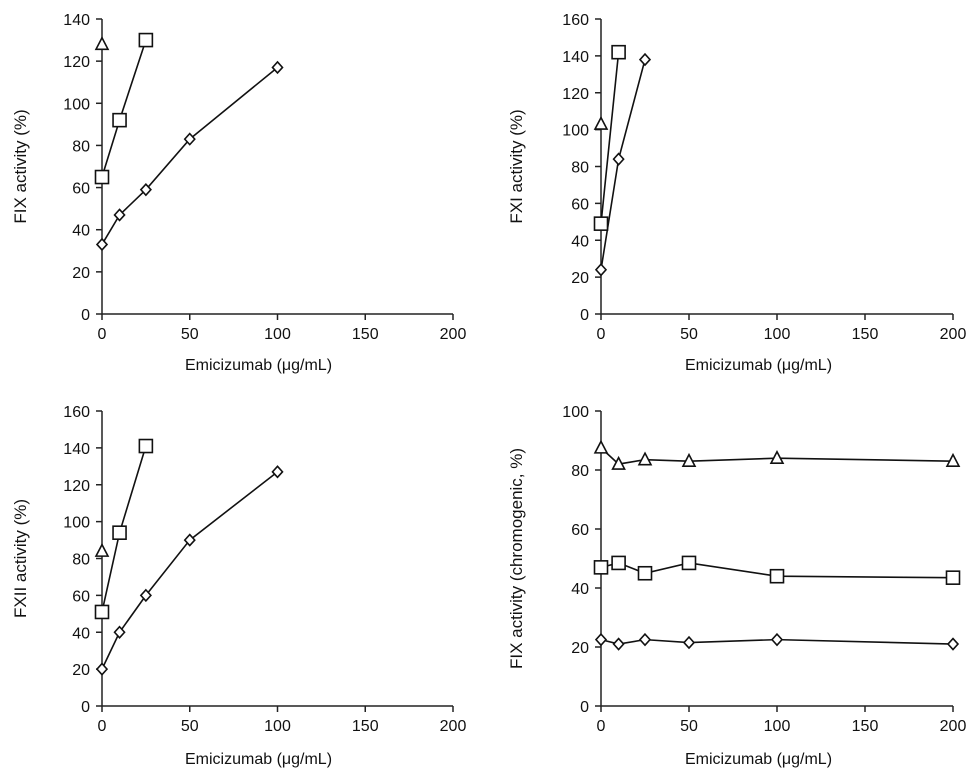  What do you see at coordinates (20, 558) in the screenshot?
I see `y-axis-label: FXII activity (%)` at bounding box center [20, 558].